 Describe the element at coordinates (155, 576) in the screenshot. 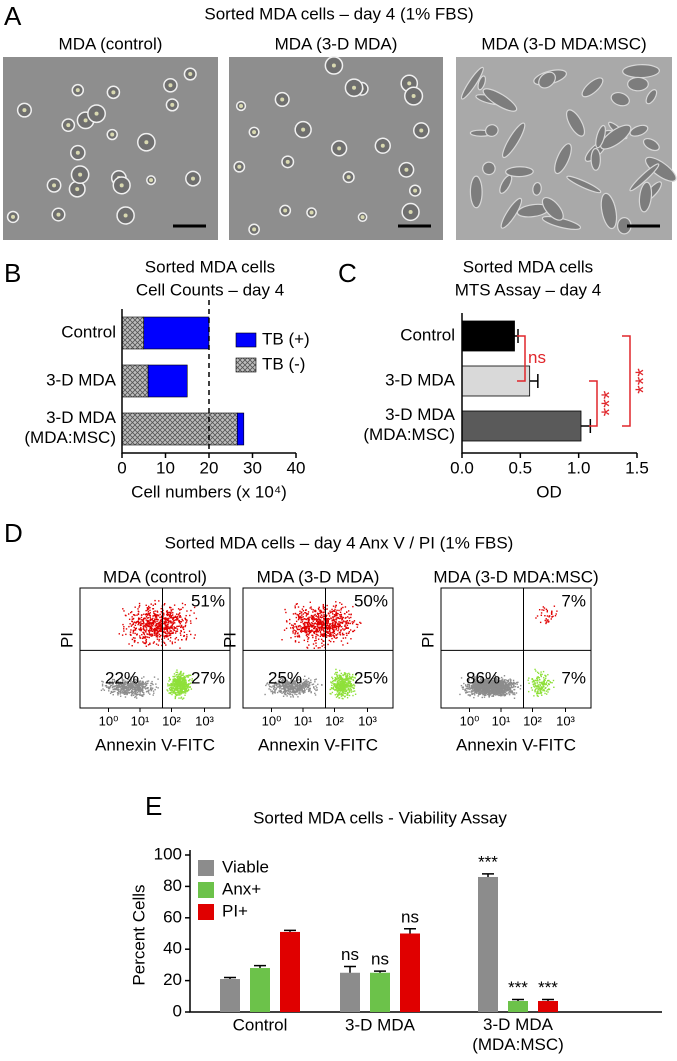

I see `plot-title: MDA (control)` at that location.